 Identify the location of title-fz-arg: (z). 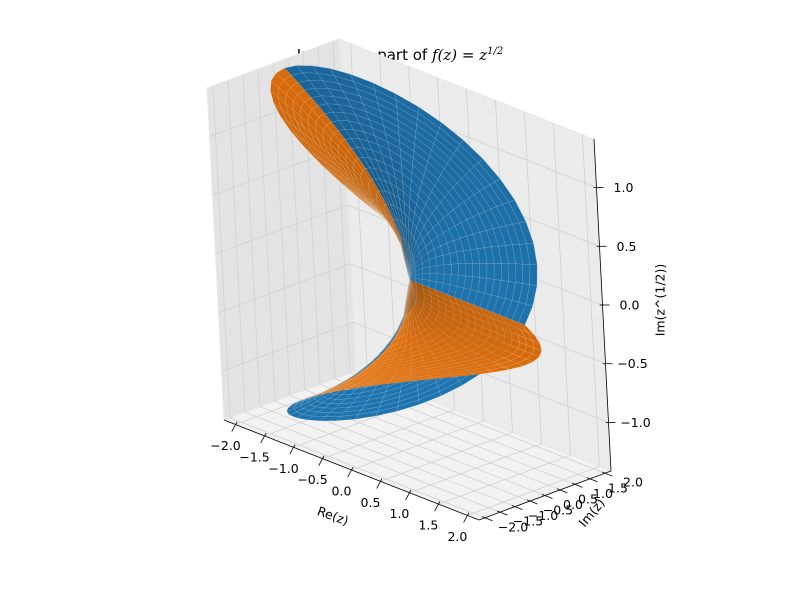
(447, 55).